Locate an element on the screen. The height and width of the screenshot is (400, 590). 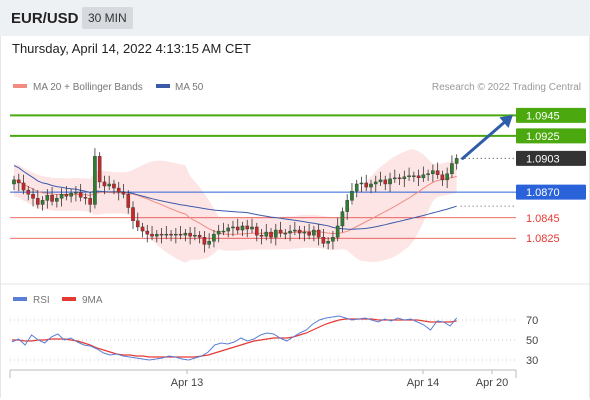
chart-header: EUR/USD 30 MIN is located at coordinates (295, 18).